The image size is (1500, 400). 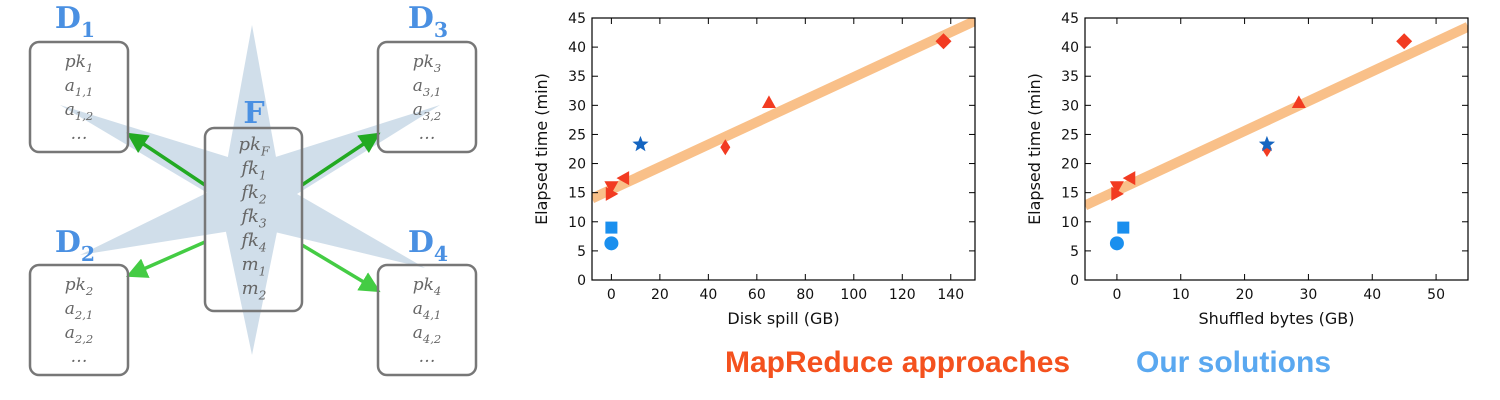 What do you see at coordinates (1309, 295) in the screenshot?
I see `x-tick-label: 30` at bounding box center [1309, 295].